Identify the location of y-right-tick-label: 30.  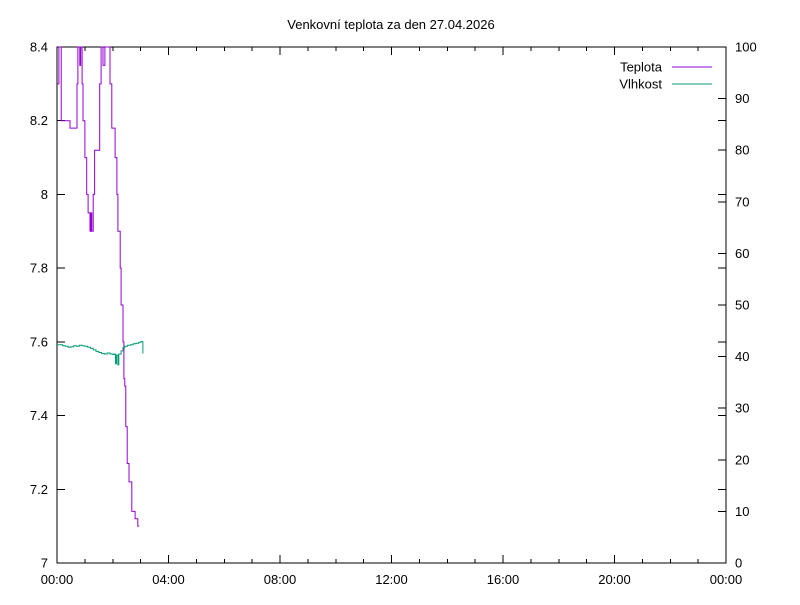
(742, 408).